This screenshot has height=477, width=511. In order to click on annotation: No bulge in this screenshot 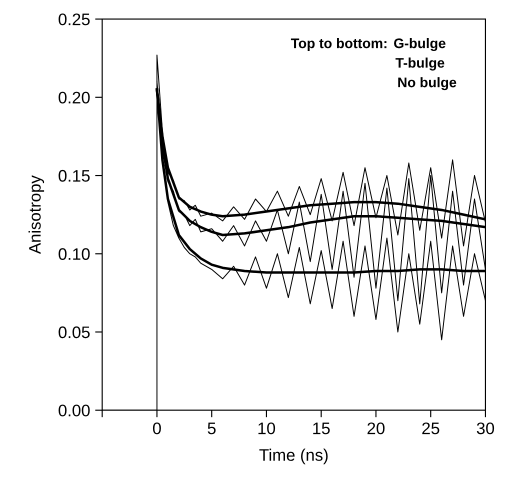, I will do `click(427, 83)`.